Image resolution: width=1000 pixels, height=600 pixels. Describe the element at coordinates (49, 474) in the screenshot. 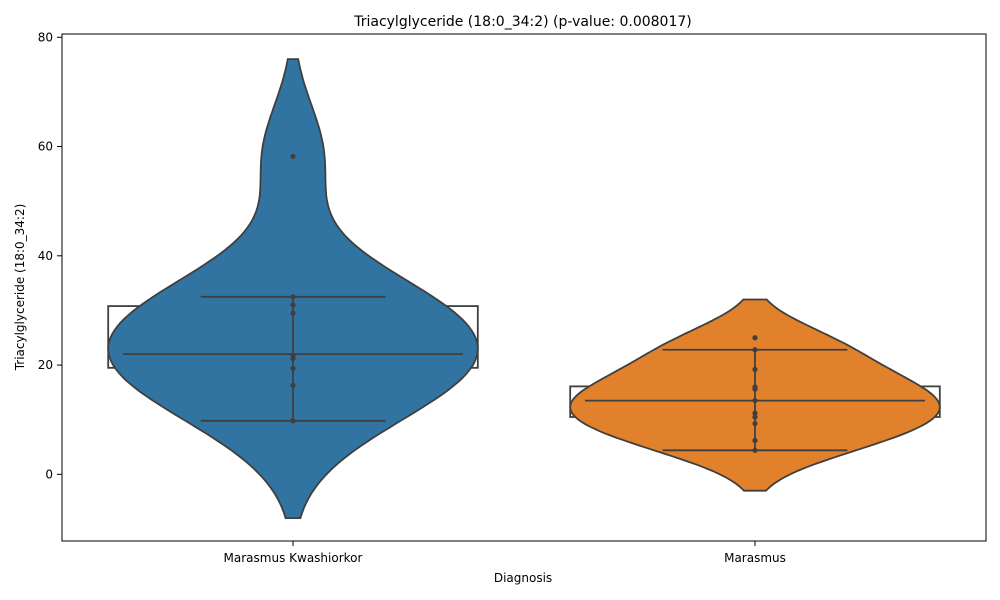

I see `y-tick-label: 0` at that location.